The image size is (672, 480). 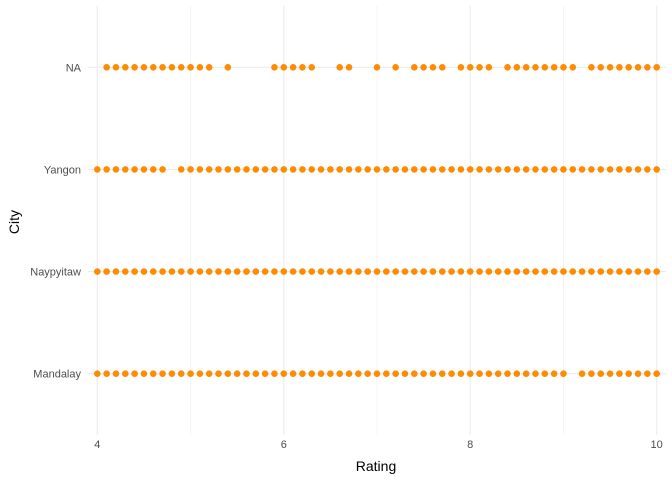 I want to click on x-axis-title: Rating, so click(x=376, y=466).